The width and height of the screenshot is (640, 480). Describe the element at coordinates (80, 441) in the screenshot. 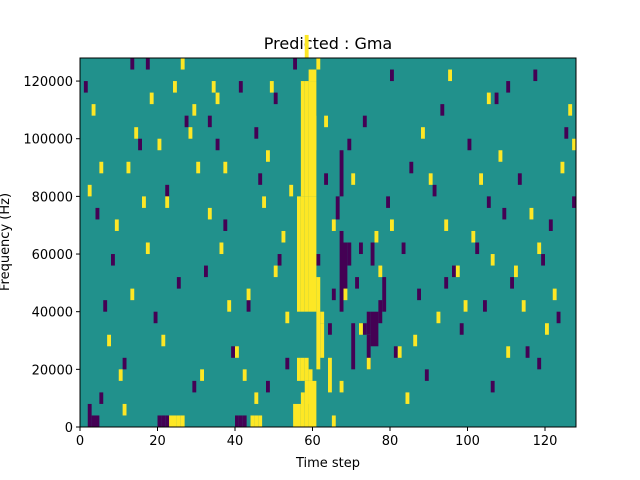

I see `x-tick-label: 0` at that location.